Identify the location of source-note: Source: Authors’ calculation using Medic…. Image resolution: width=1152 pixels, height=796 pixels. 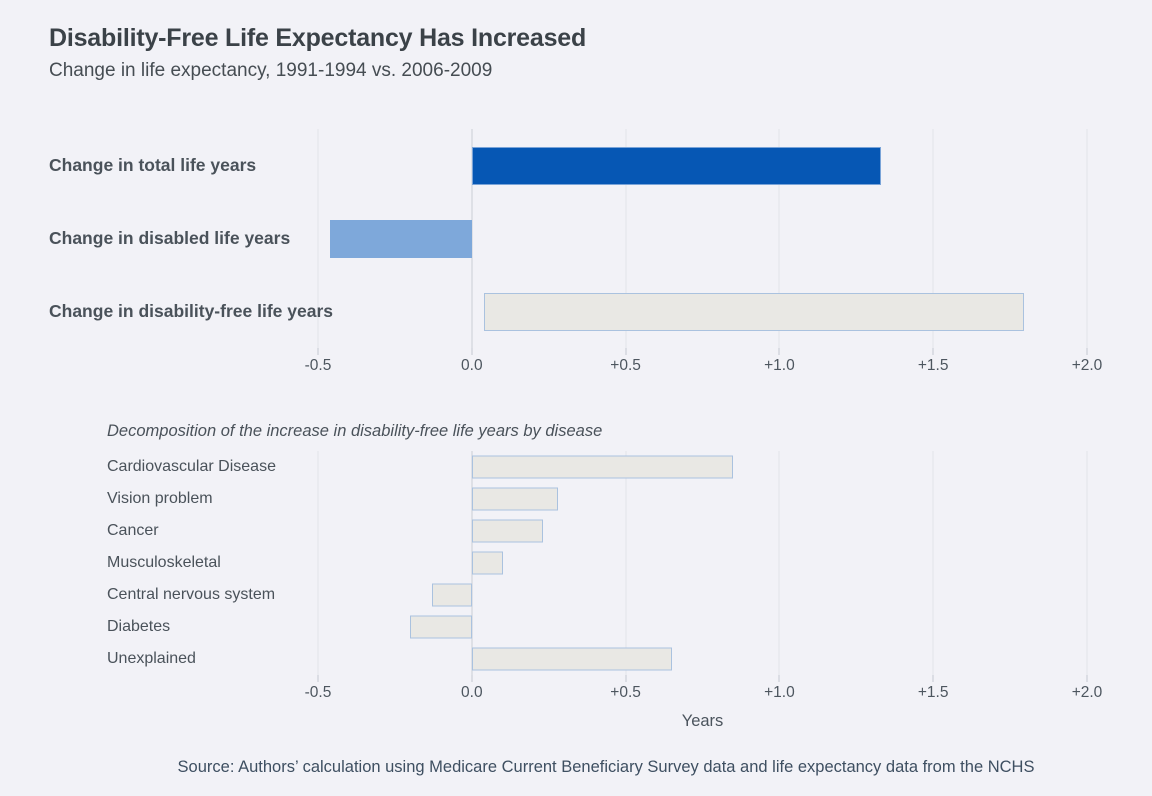
(606, 767).